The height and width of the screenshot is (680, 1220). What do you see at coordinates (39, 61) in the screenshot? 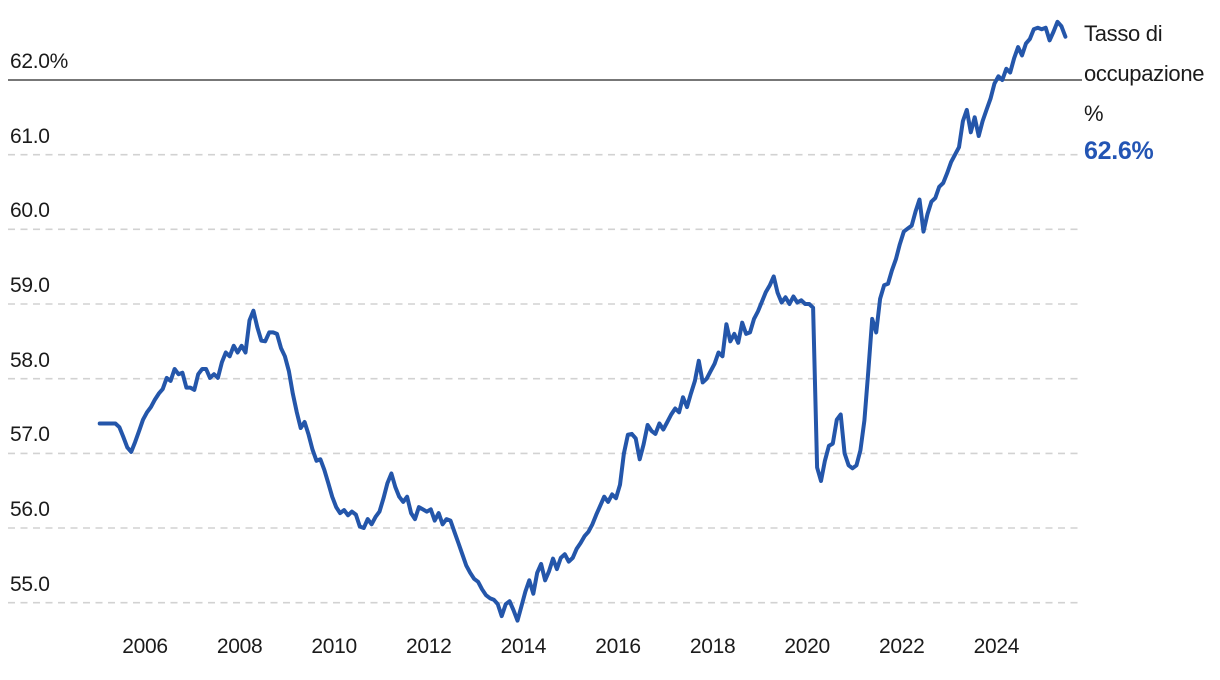
I see `y-tick-label: 62.0%` at bounding box center [39, 61].